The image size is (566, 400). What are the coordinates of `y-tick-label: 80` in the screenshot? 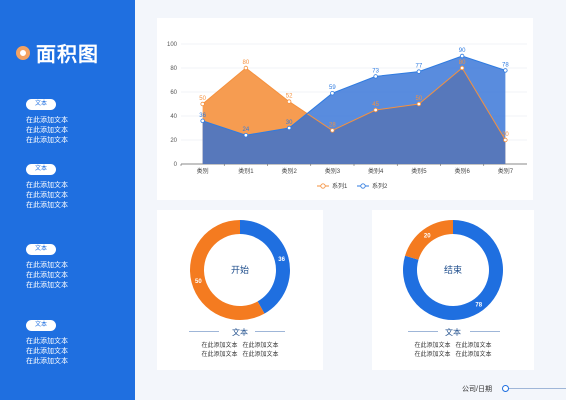 It's located at (173, 69).